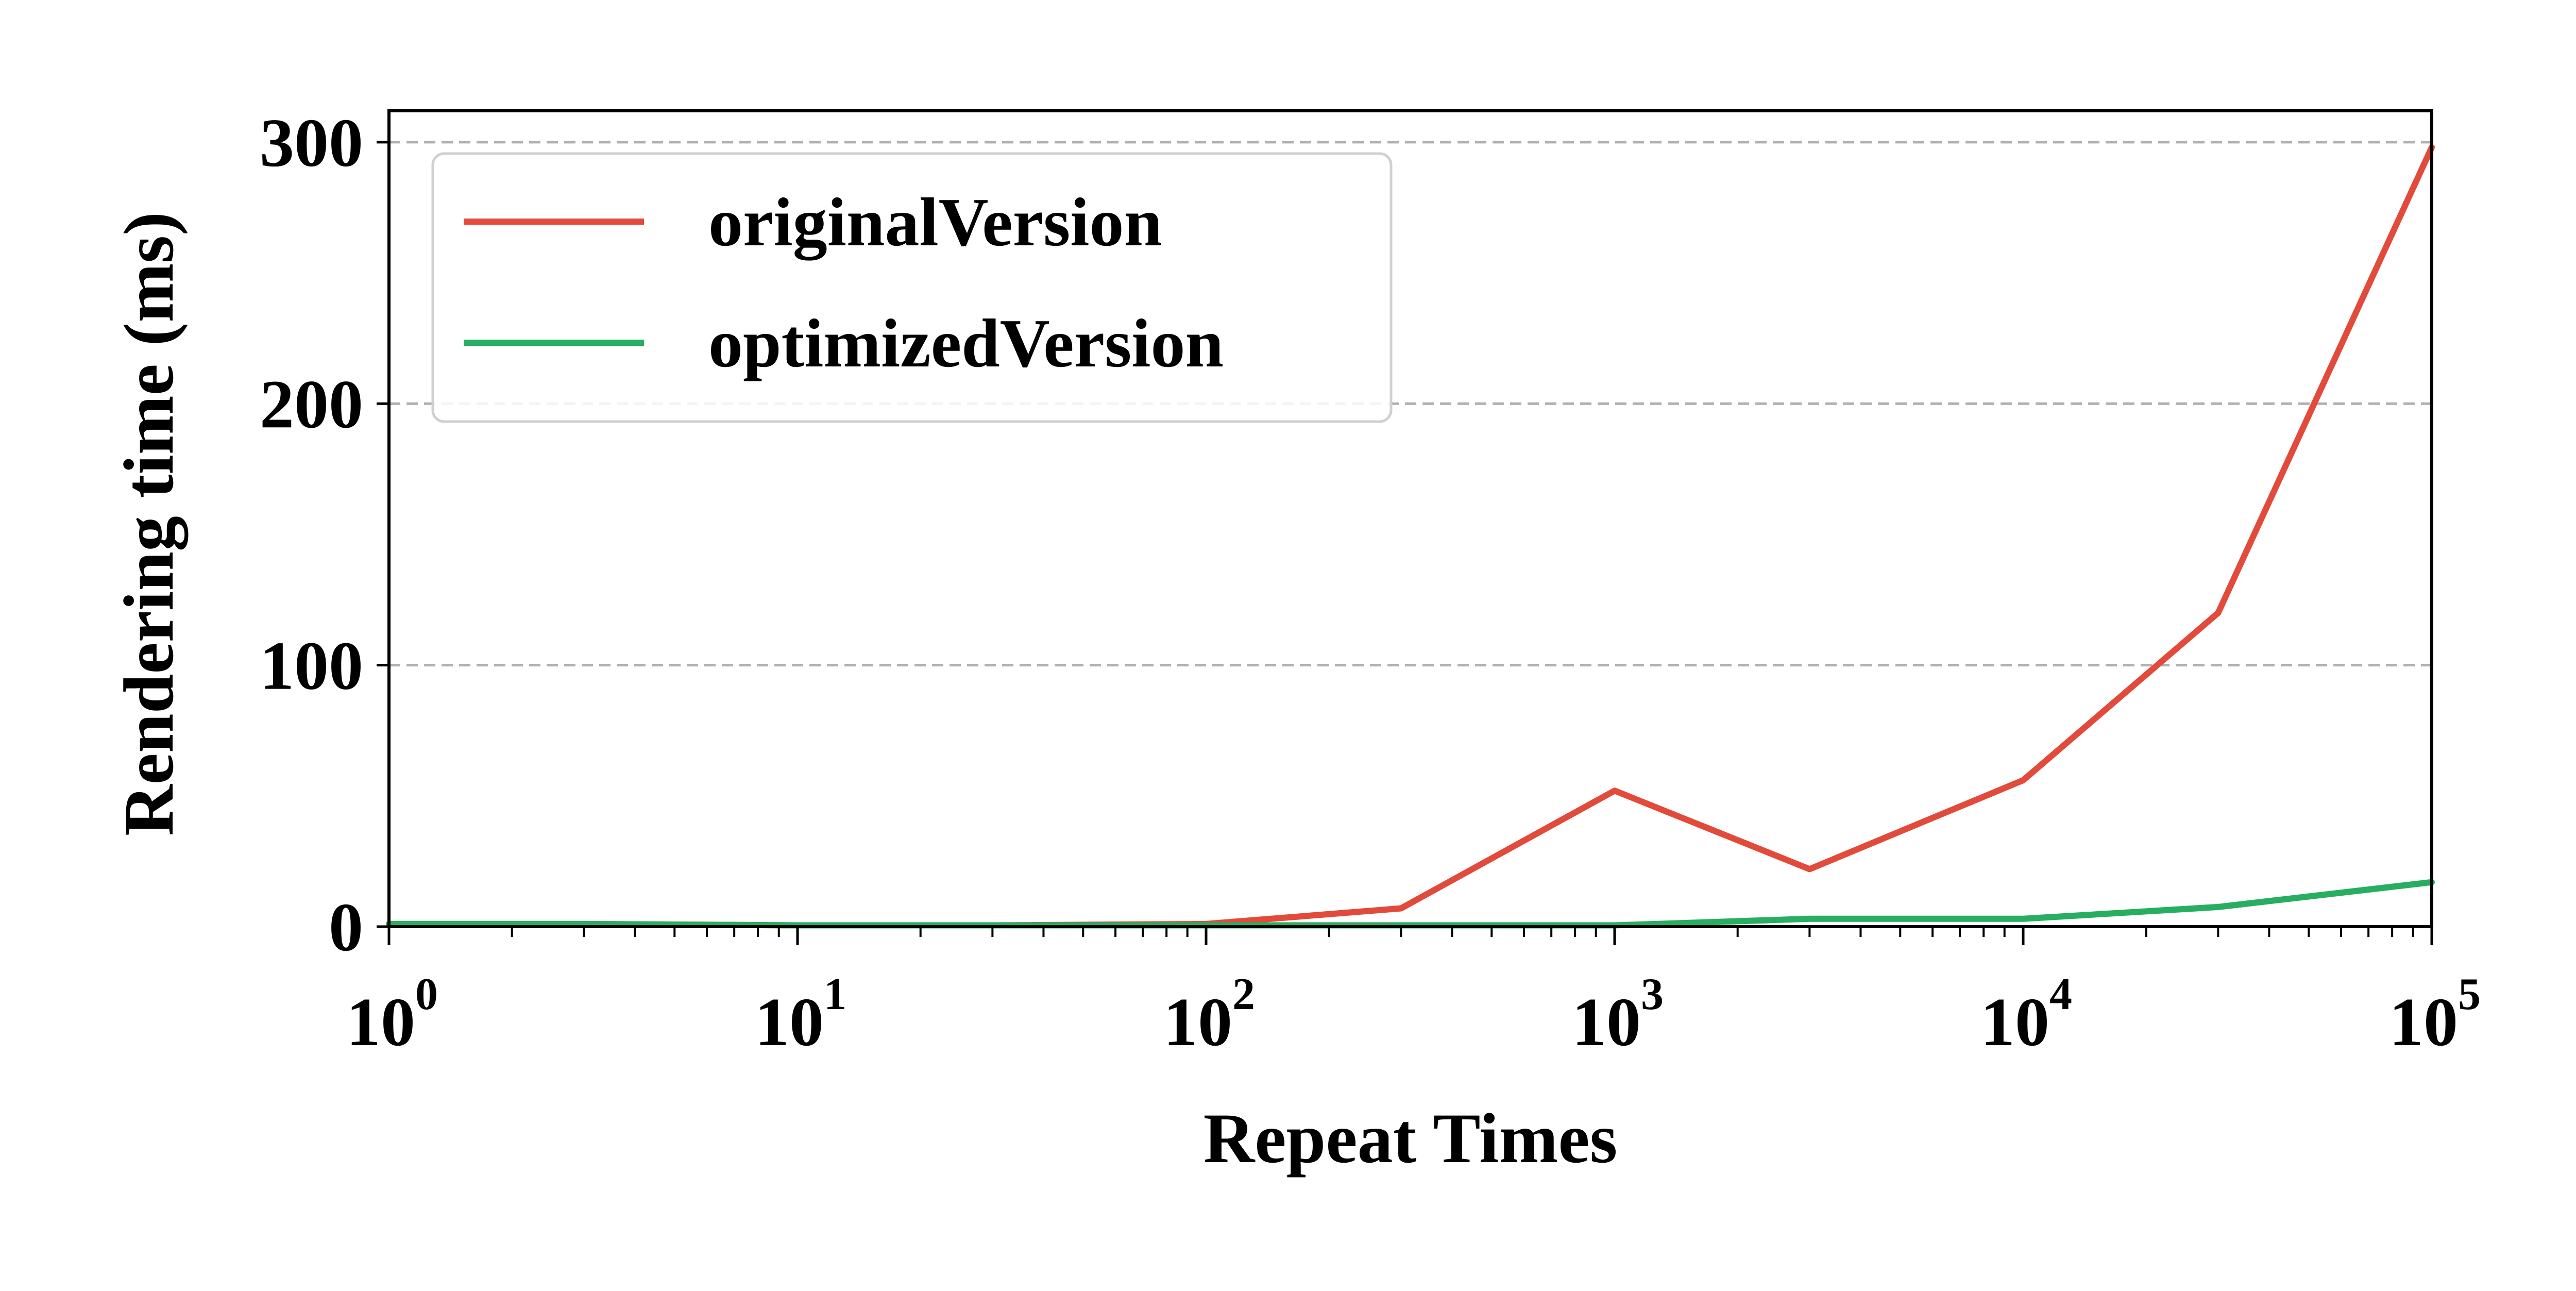 The image size is (2576, 1291). I want to click on x-tick-label: 10⁵, so click(2435, 1014).